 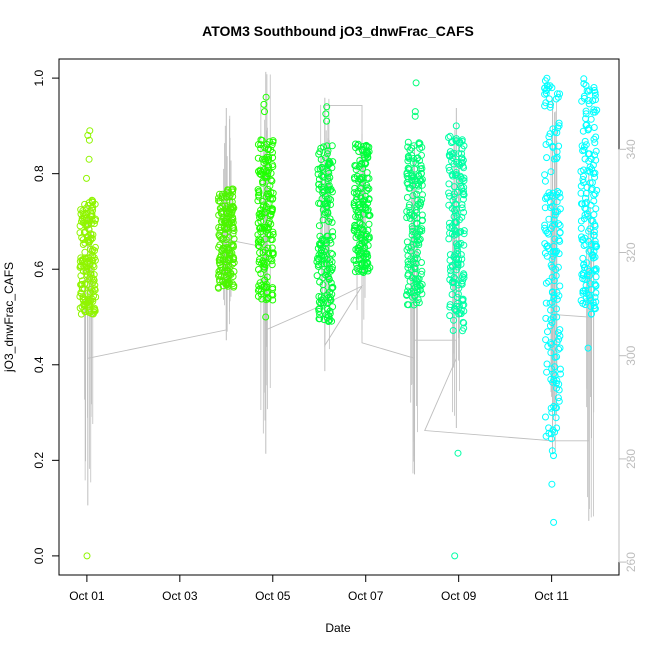 What do you see at coordinates (366, 596) in the screenshot?
I see `x-tick-label: Oct 07` at bounding box center [366, 596].